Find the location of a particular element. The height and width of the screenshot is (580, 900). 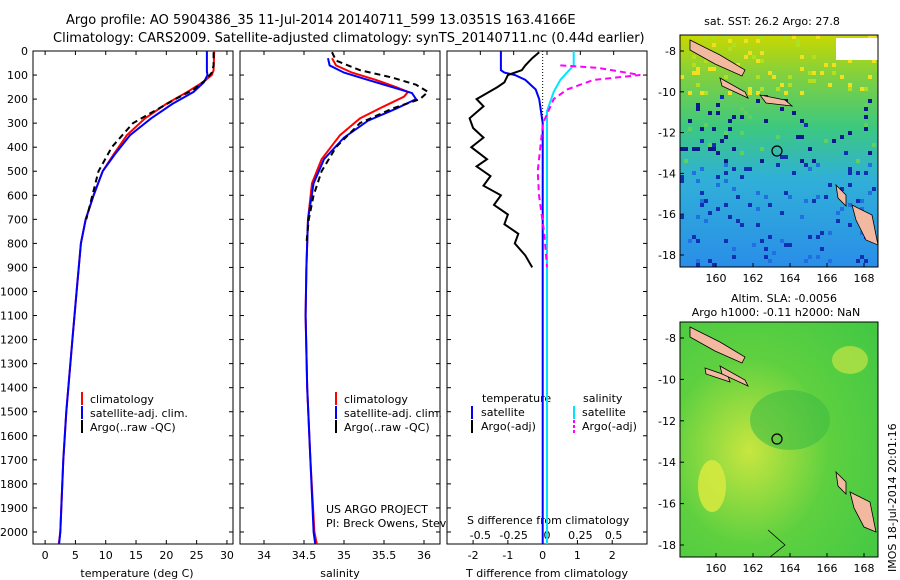

x-tick-label-T: 0 is located at coordinates (542, 555).